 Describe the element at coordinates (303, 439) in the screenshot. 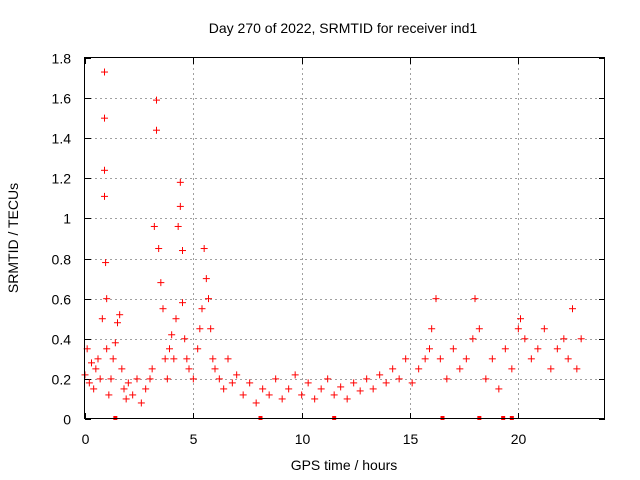

I see `x-tick-label: 10` at that location.